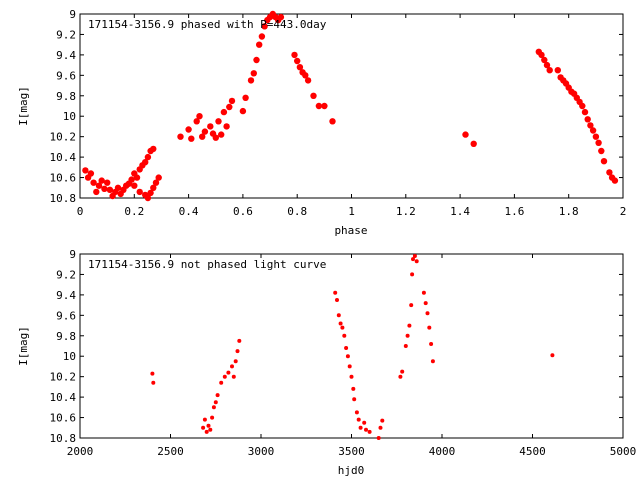  What do you see at coordinates (66, 295) in the screenshot?
I see `unphased-y-tick-label: 9.4` at bounding box center [66, 295].